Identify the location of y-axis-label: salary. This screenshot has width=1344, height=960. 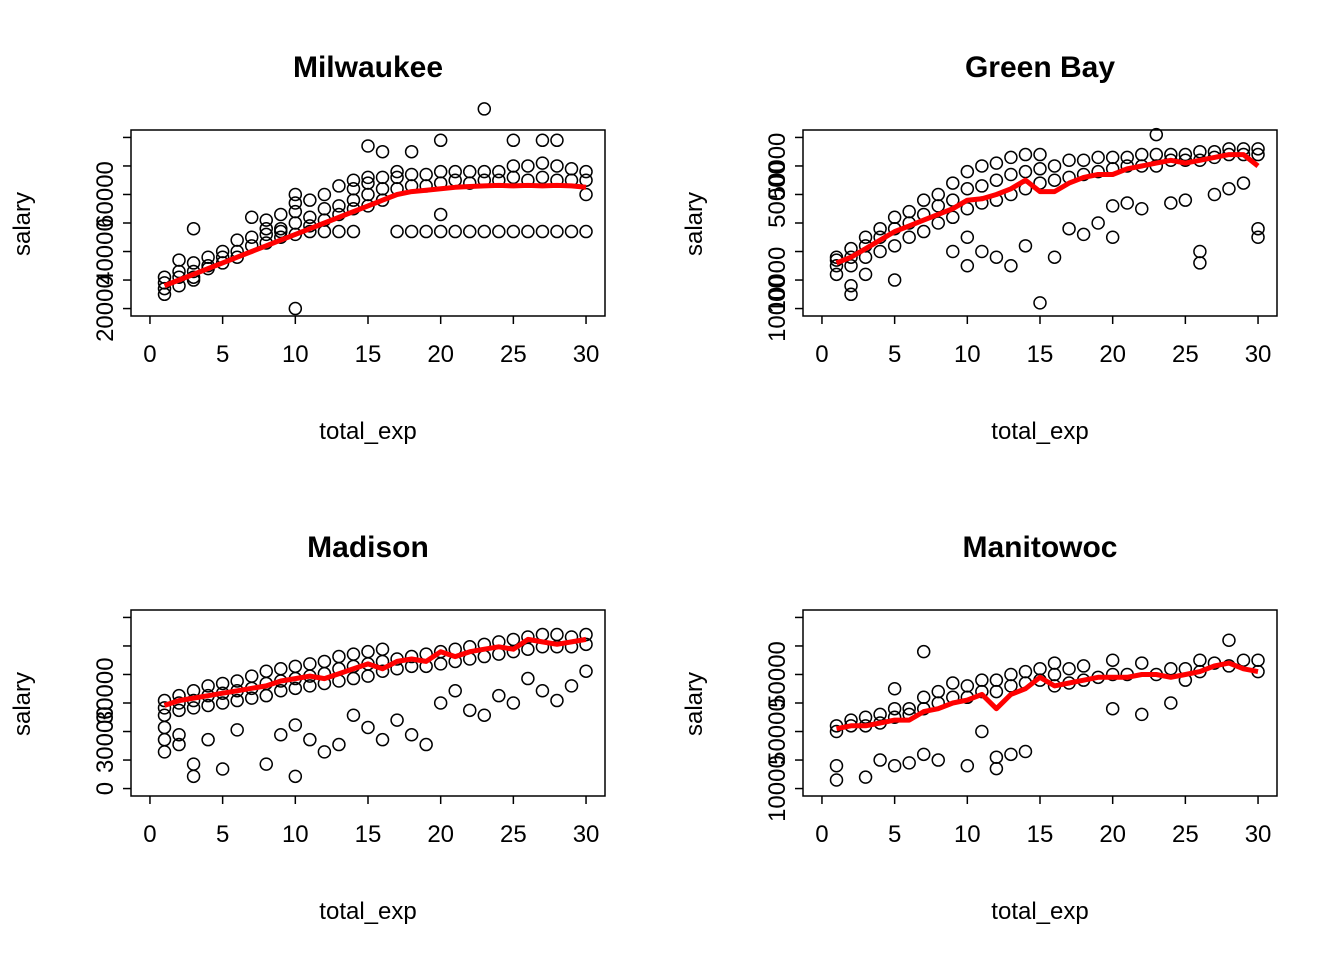
(22, 224).